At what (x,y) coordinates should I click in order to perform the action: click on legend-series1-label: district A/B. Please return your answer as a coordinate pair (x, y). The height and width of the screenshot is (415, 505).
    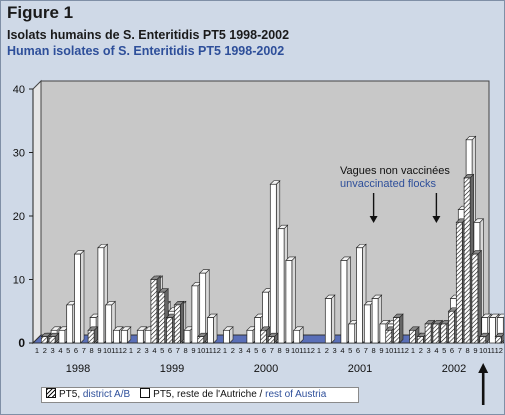
    Looking at the image, I should click on (106, 394).